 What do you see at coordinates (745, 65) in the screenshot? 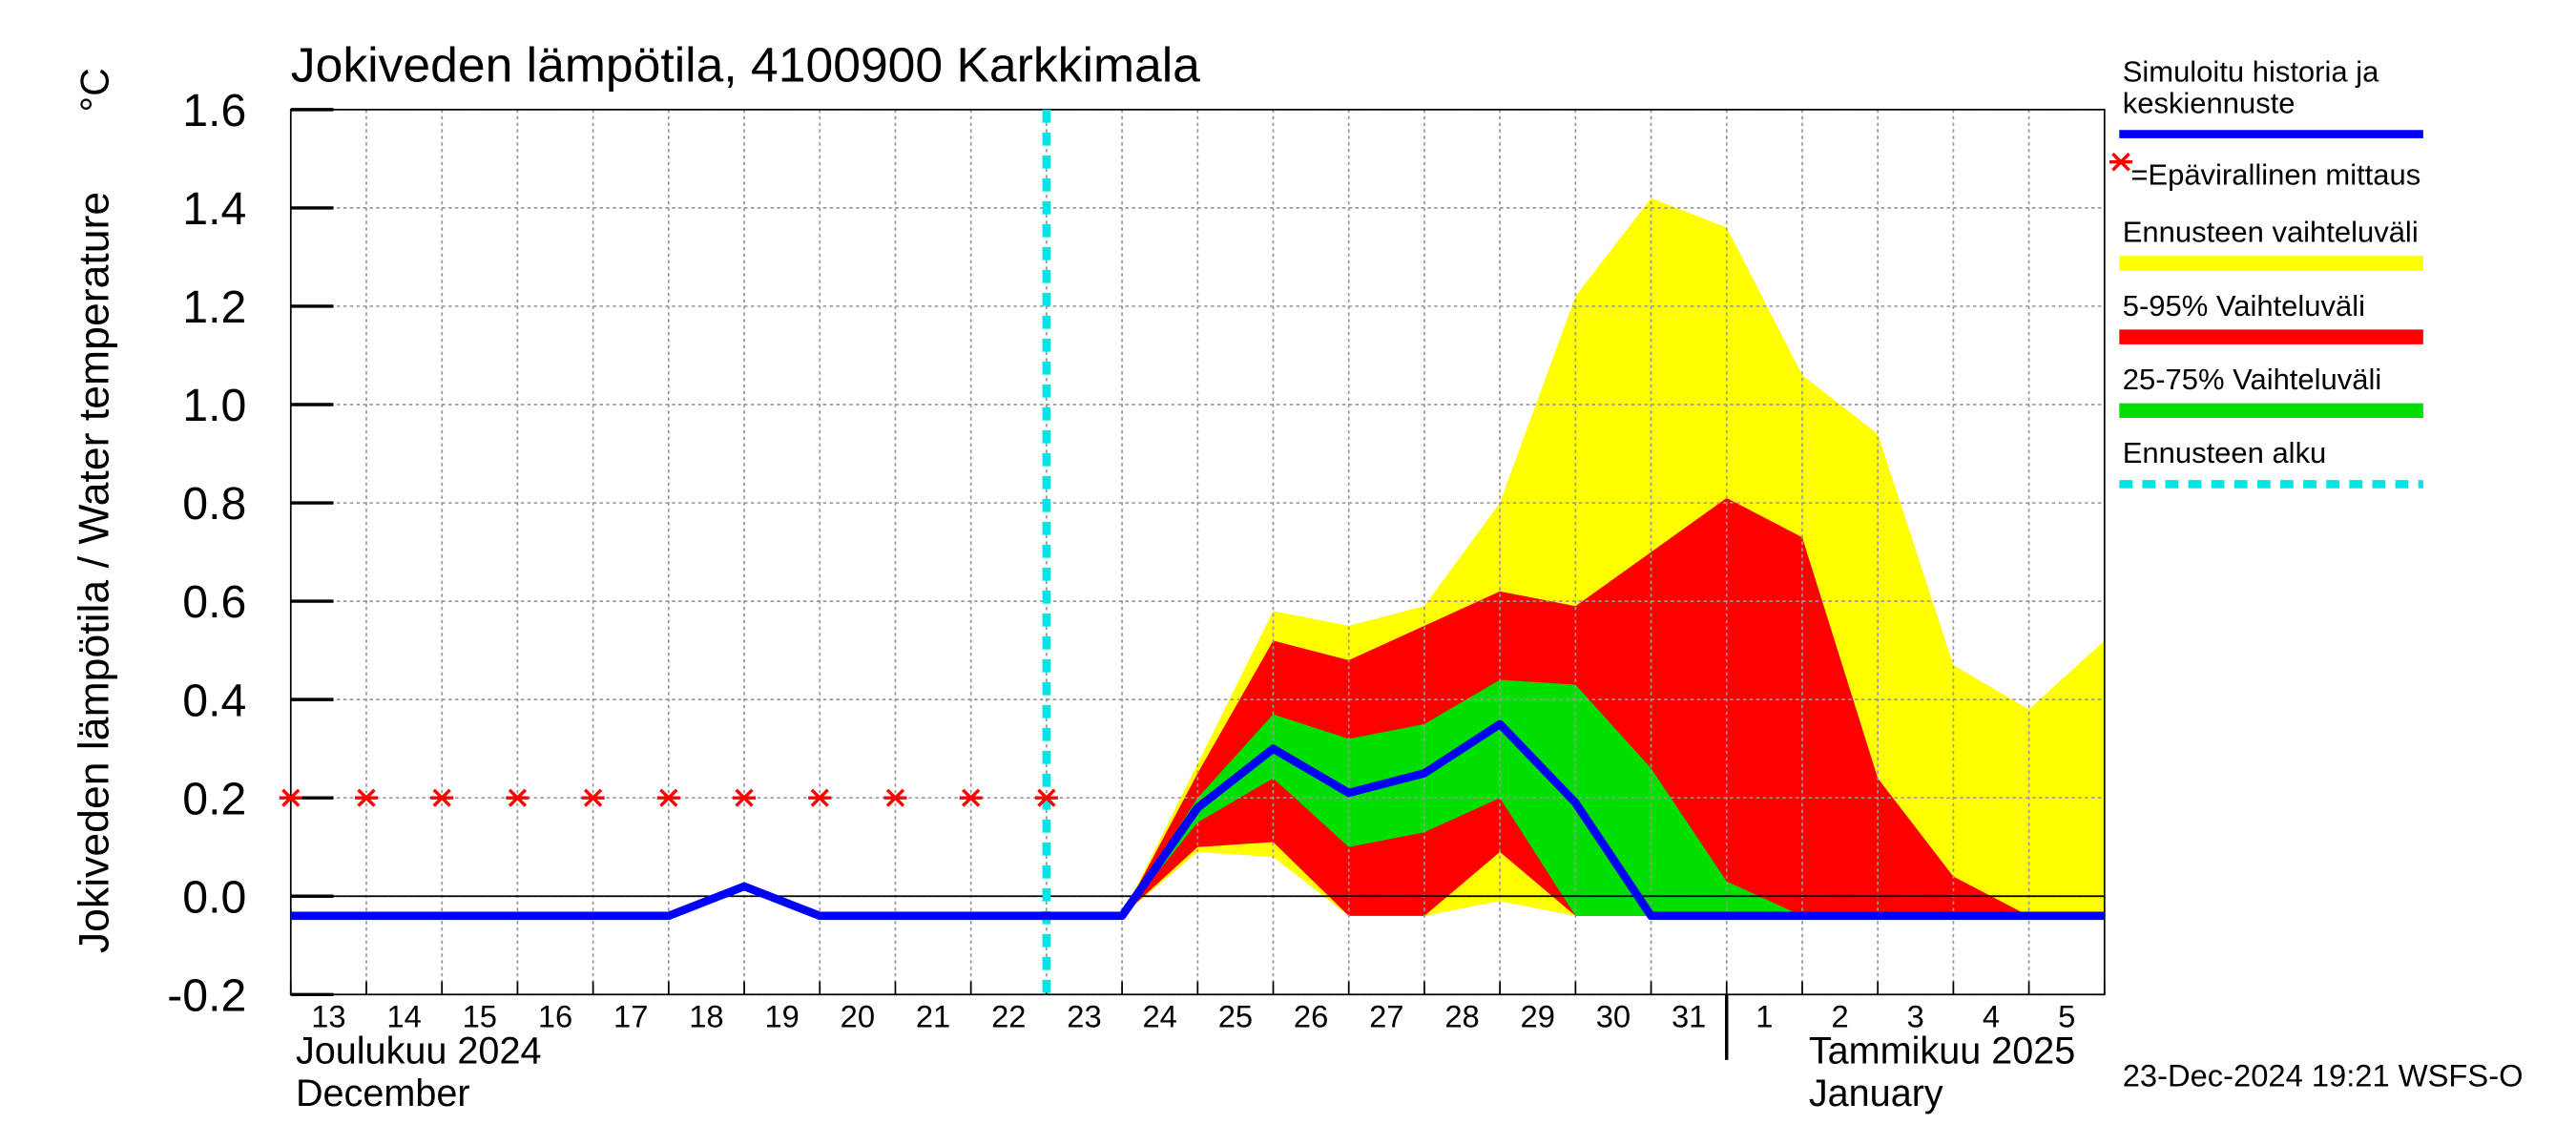
I see `chart-title: Jokiveden lämpötila, 4100900 Karkkimala` at bounding box center [745, 65].